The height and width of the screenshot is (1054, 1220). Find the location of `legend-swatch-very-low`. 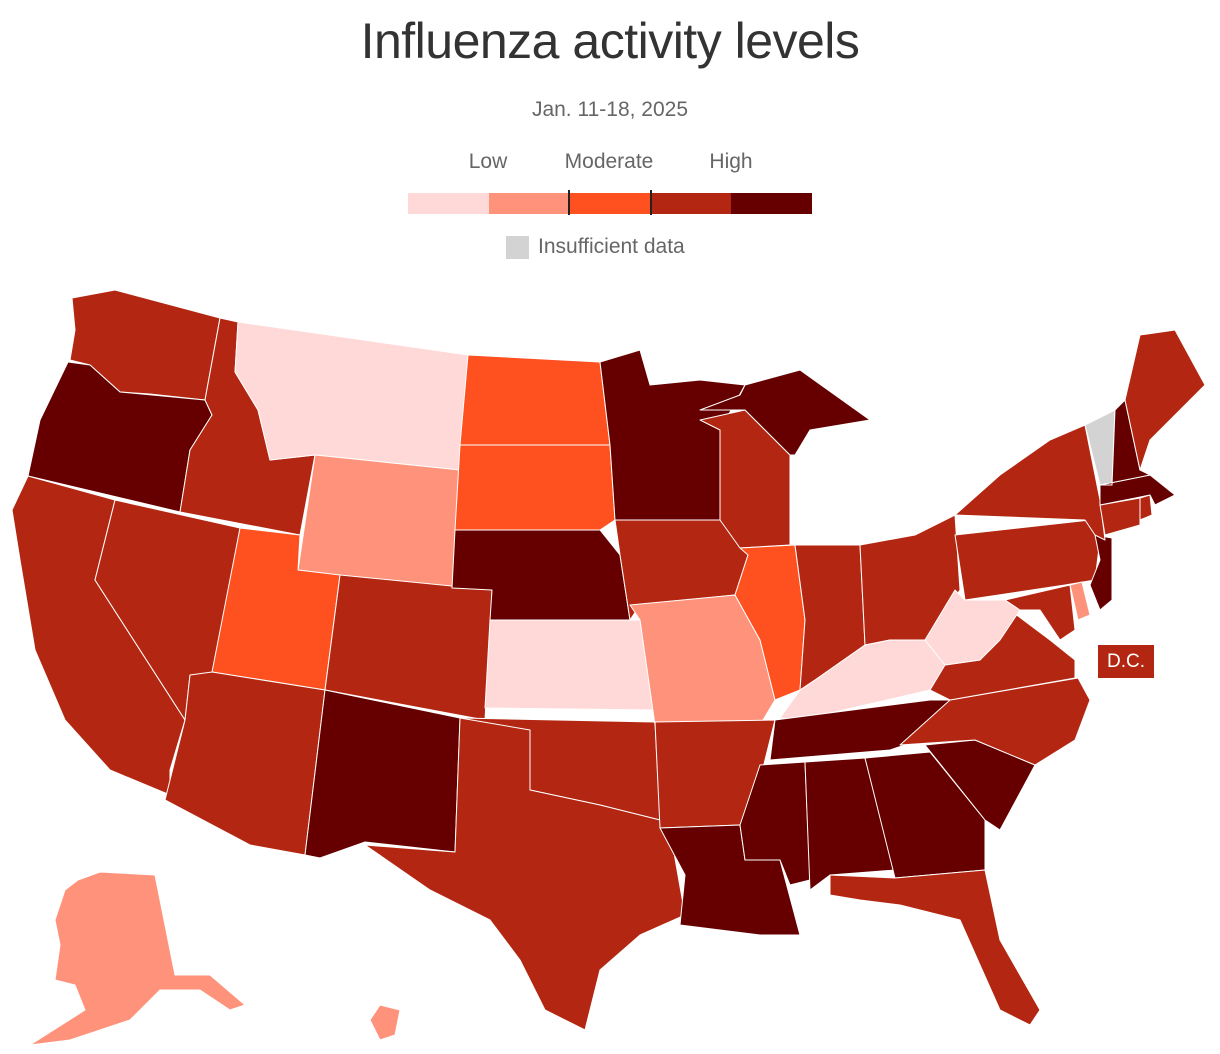

legend-swatch-very-low is located at coordinates (448, 203).